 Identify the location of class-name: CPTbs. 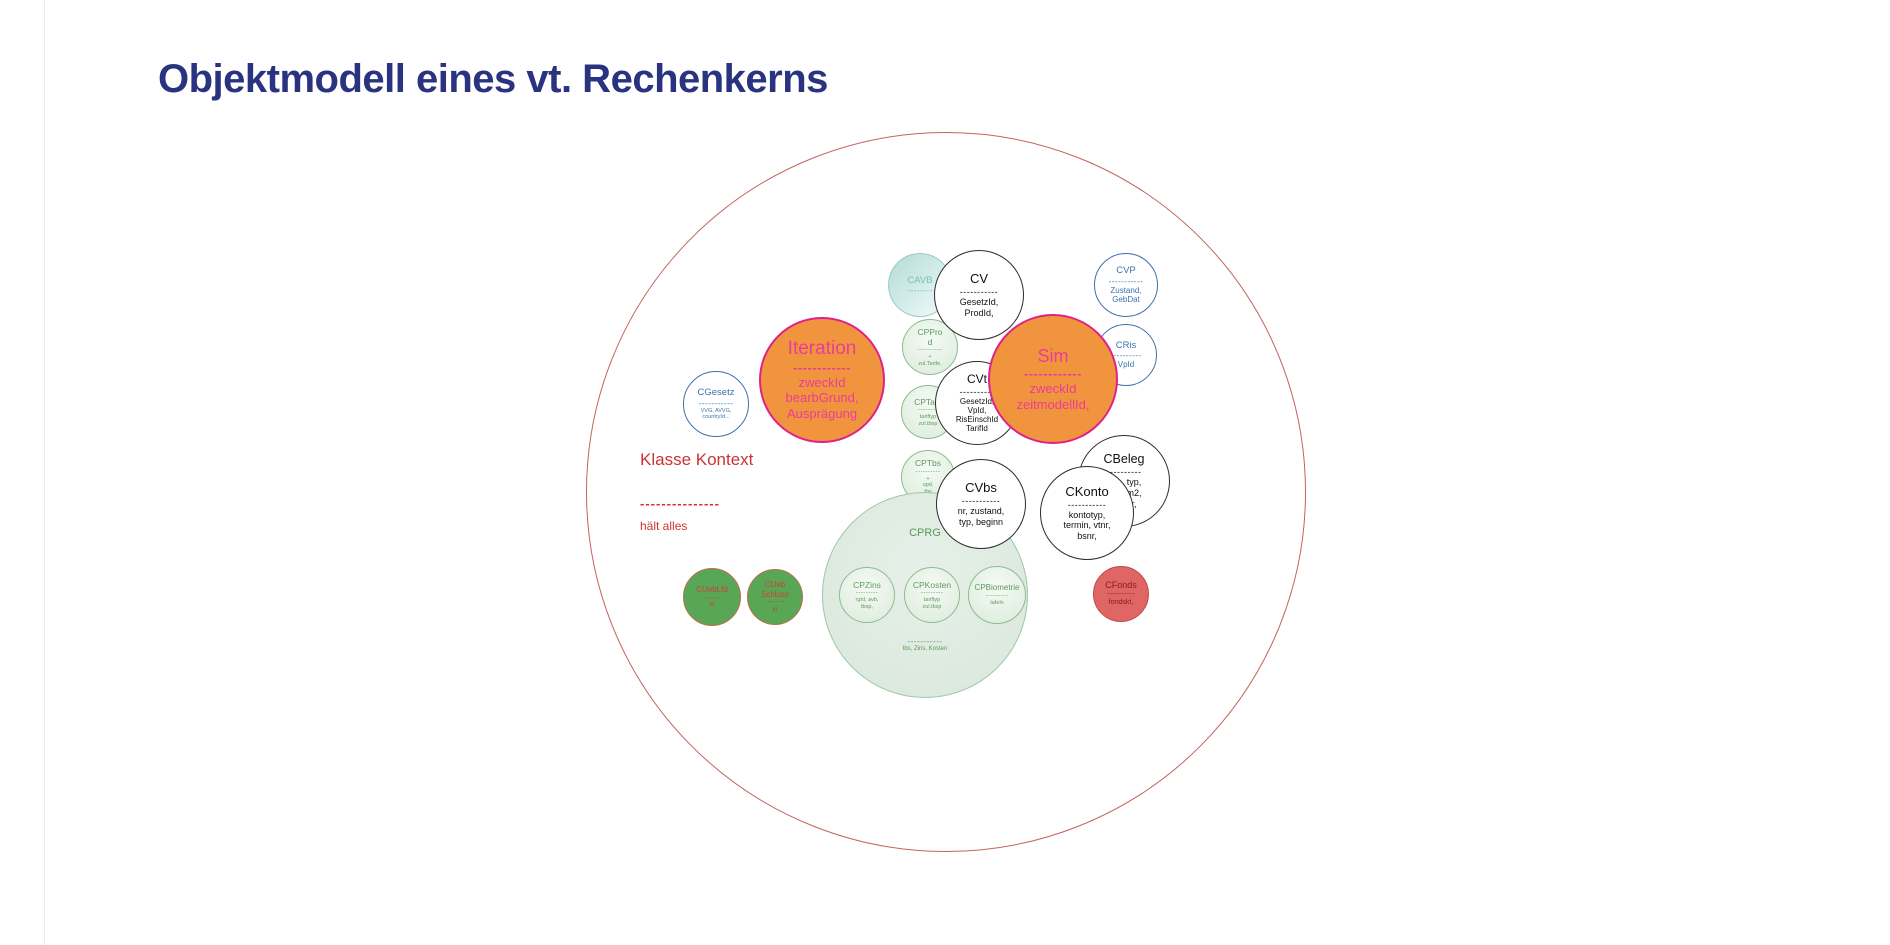
(928, 463).